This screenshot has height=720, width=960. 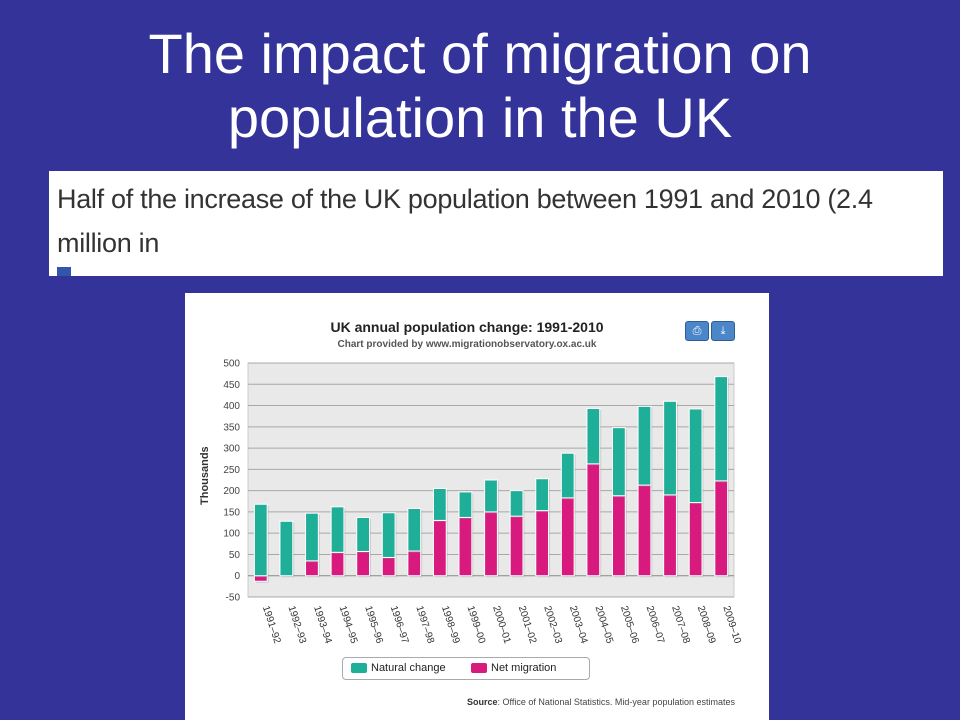 I want to click on print-button: ⎙, so click(x=697, y=331).